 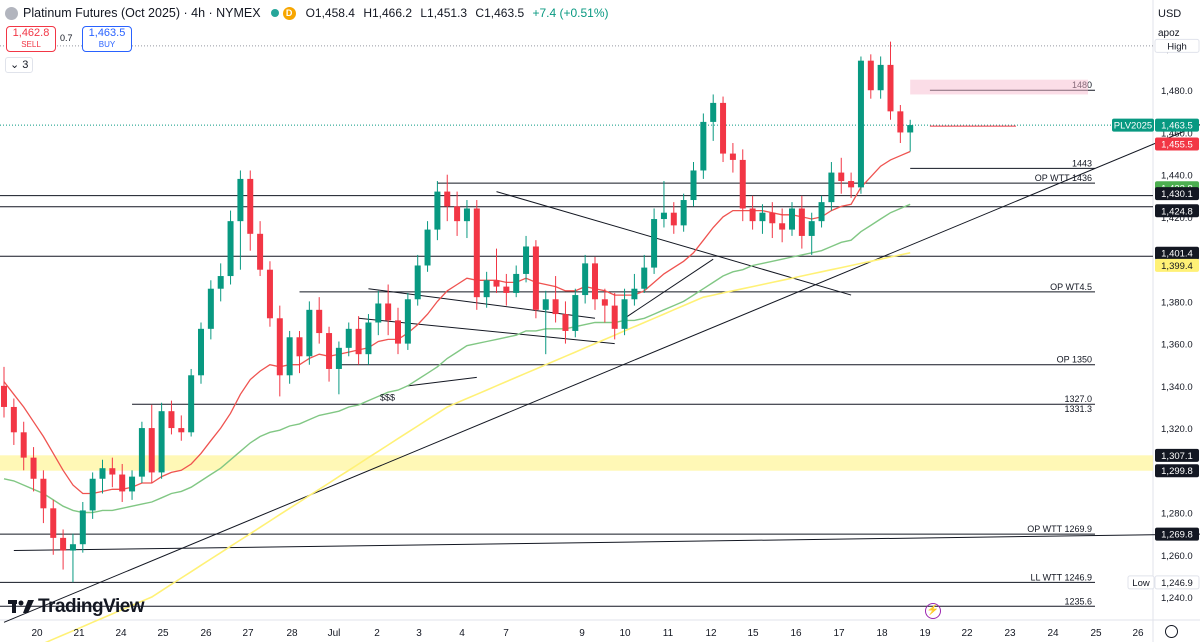 I want to click on indicators-toggle: ⌄ 3, so click(x=19, y=65).